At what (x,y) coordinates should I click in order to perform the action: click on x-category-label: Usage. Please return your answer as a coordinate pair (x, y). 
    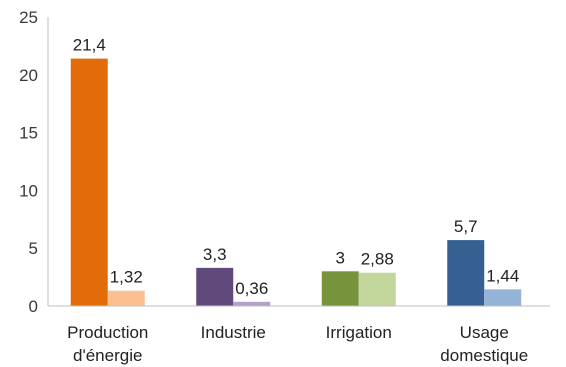
    Looking at the image, I should click on (484, 332).